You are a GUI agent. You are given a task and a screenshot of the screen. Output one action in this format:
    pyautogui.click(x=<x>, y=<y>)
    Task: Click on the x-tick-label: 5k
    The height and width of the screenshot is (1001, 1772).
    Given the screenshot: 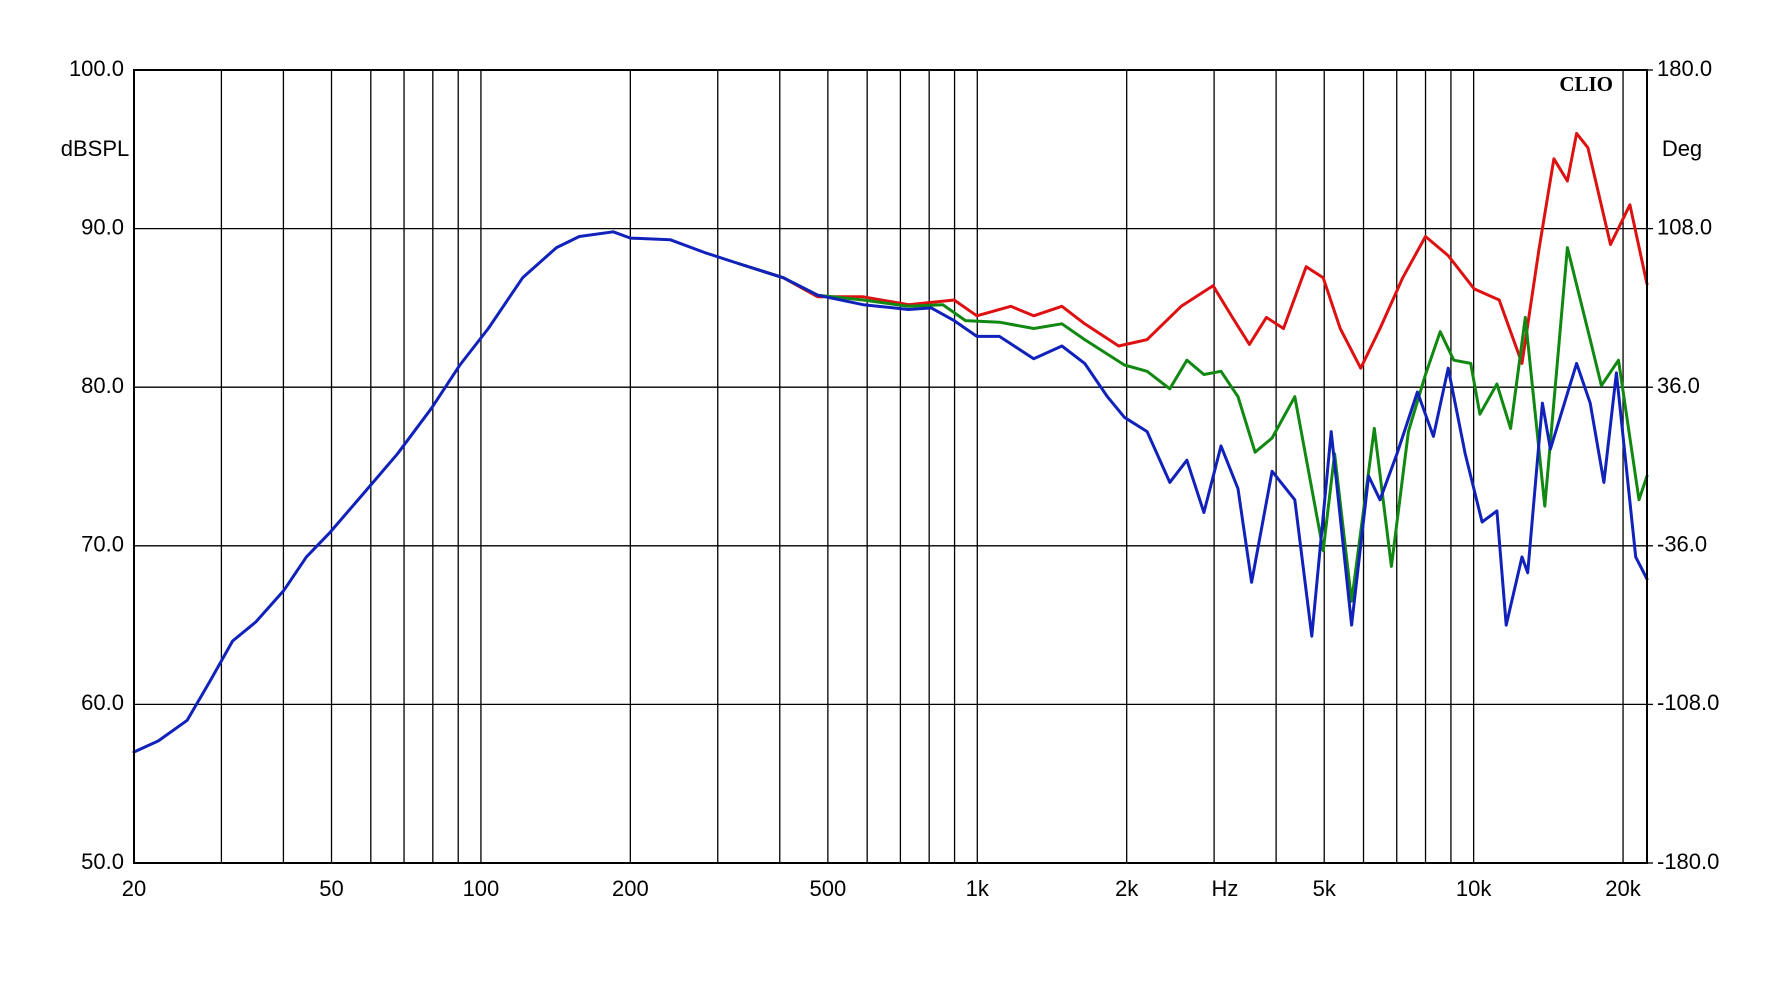 What is the action you would take?
    pyautogui.click(x=1325, y=888)
    